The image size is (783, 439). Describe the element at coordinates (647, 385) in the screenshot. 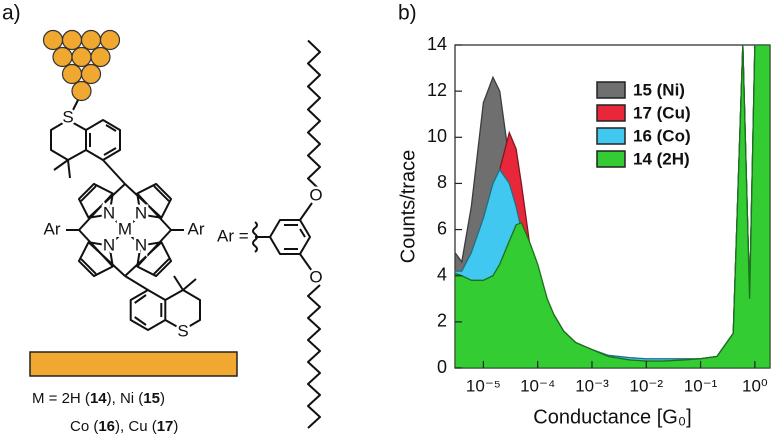

I see `x-tick-label: 10⁻²` at that location.